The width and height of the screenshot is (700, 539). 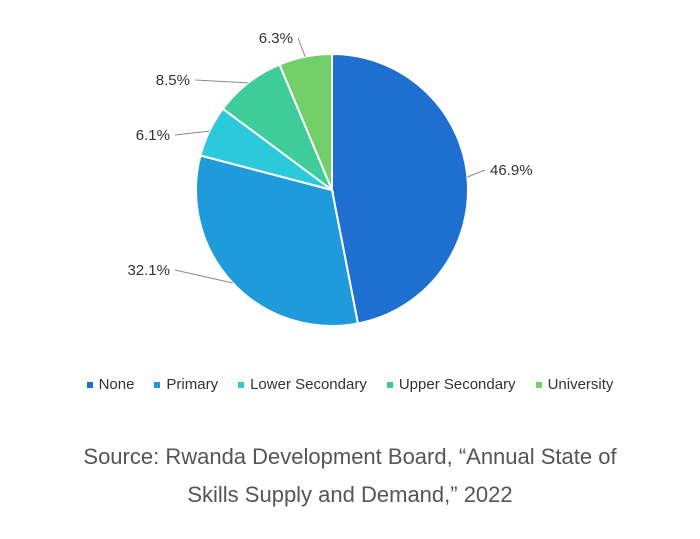 What do you see at coordinates (511, 170) in the screenshot?
I see `data-label: 46.9%` at bounding box center [511, 170].